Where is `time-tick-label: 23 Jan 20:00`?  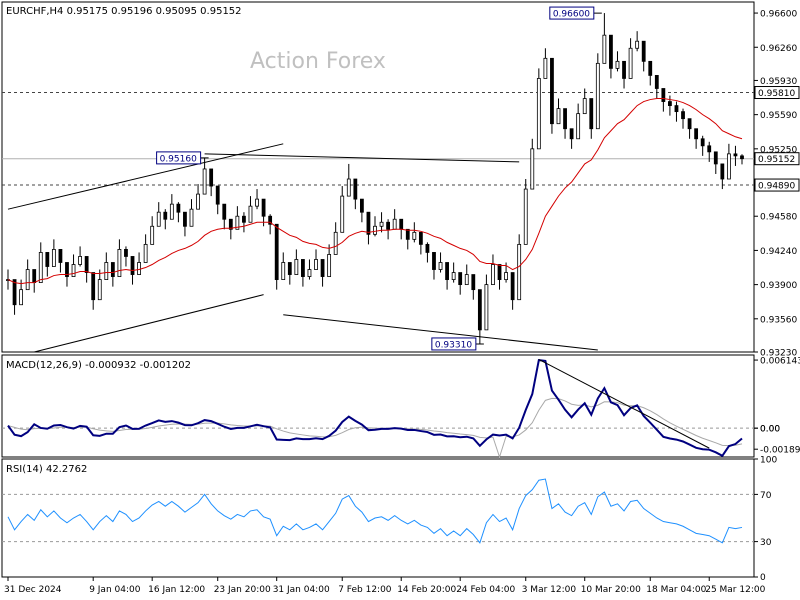
time-tick-label: 23 Jan 20:00 is located at coordinates (242, 590).